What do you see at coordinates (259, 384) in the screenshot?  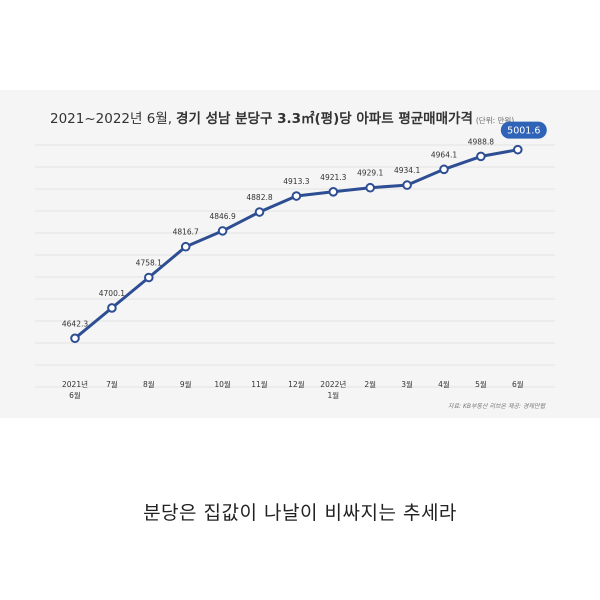 I see `x-tick-label: 11월` at bounding box center [259, 384].